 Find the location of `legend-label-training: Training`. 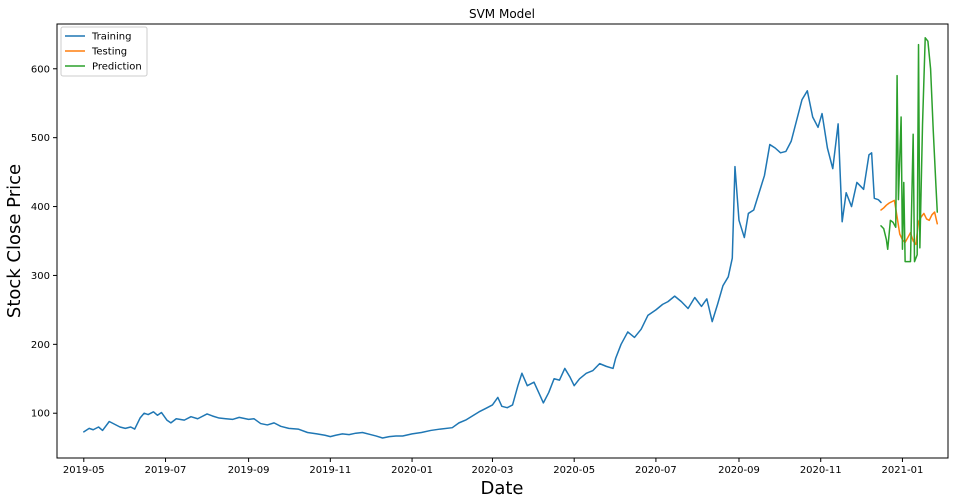

legend-label-training: Training is located at coordinates (111, 37).